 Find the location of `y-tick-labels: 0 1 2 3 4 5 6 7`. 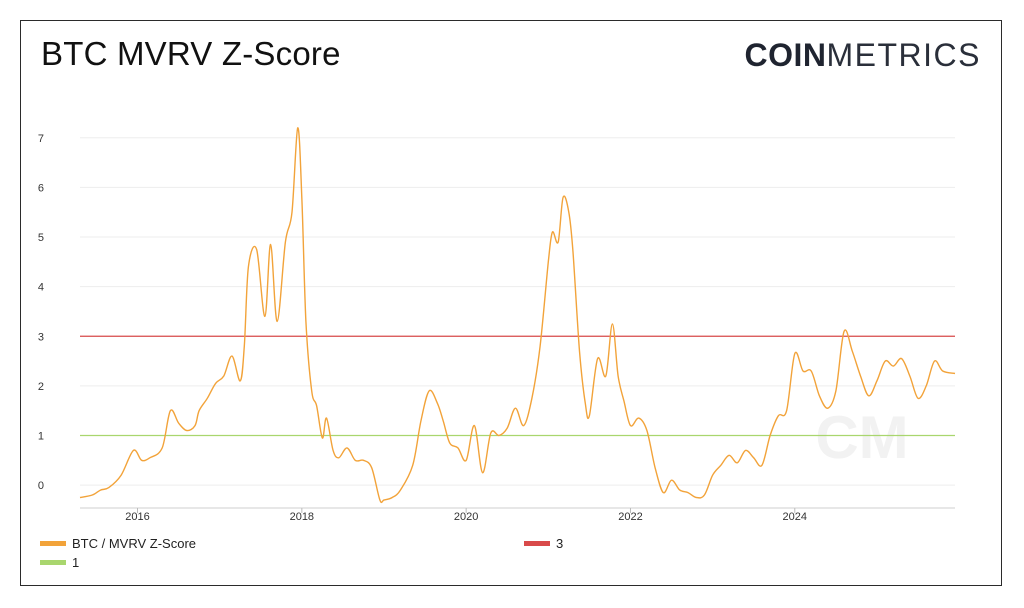

y-tick-labels: 0 1 2 3 4 5 6 7 is located at coordinates (41, 312).